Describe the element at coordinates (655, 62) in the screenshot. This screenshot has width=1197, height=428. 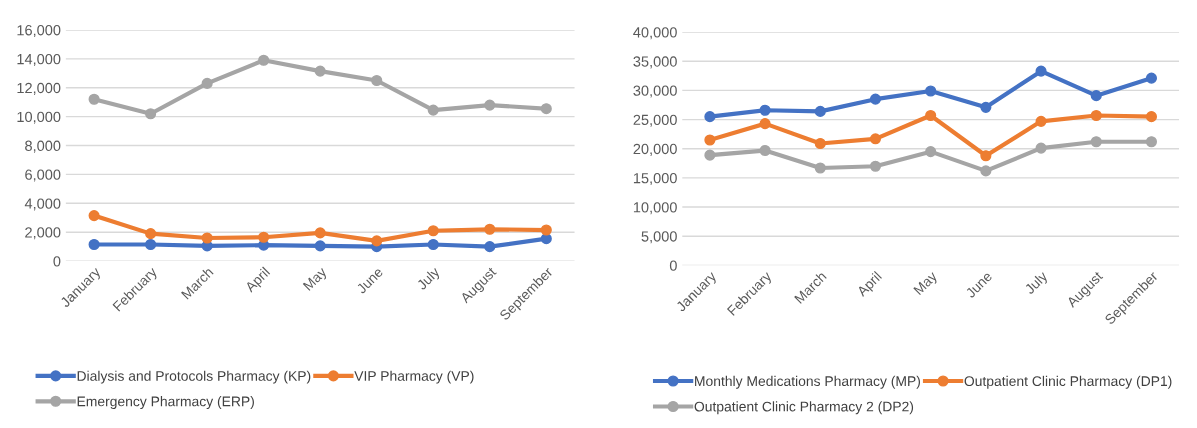
I see `y-tick-label: 35,000` at that location.